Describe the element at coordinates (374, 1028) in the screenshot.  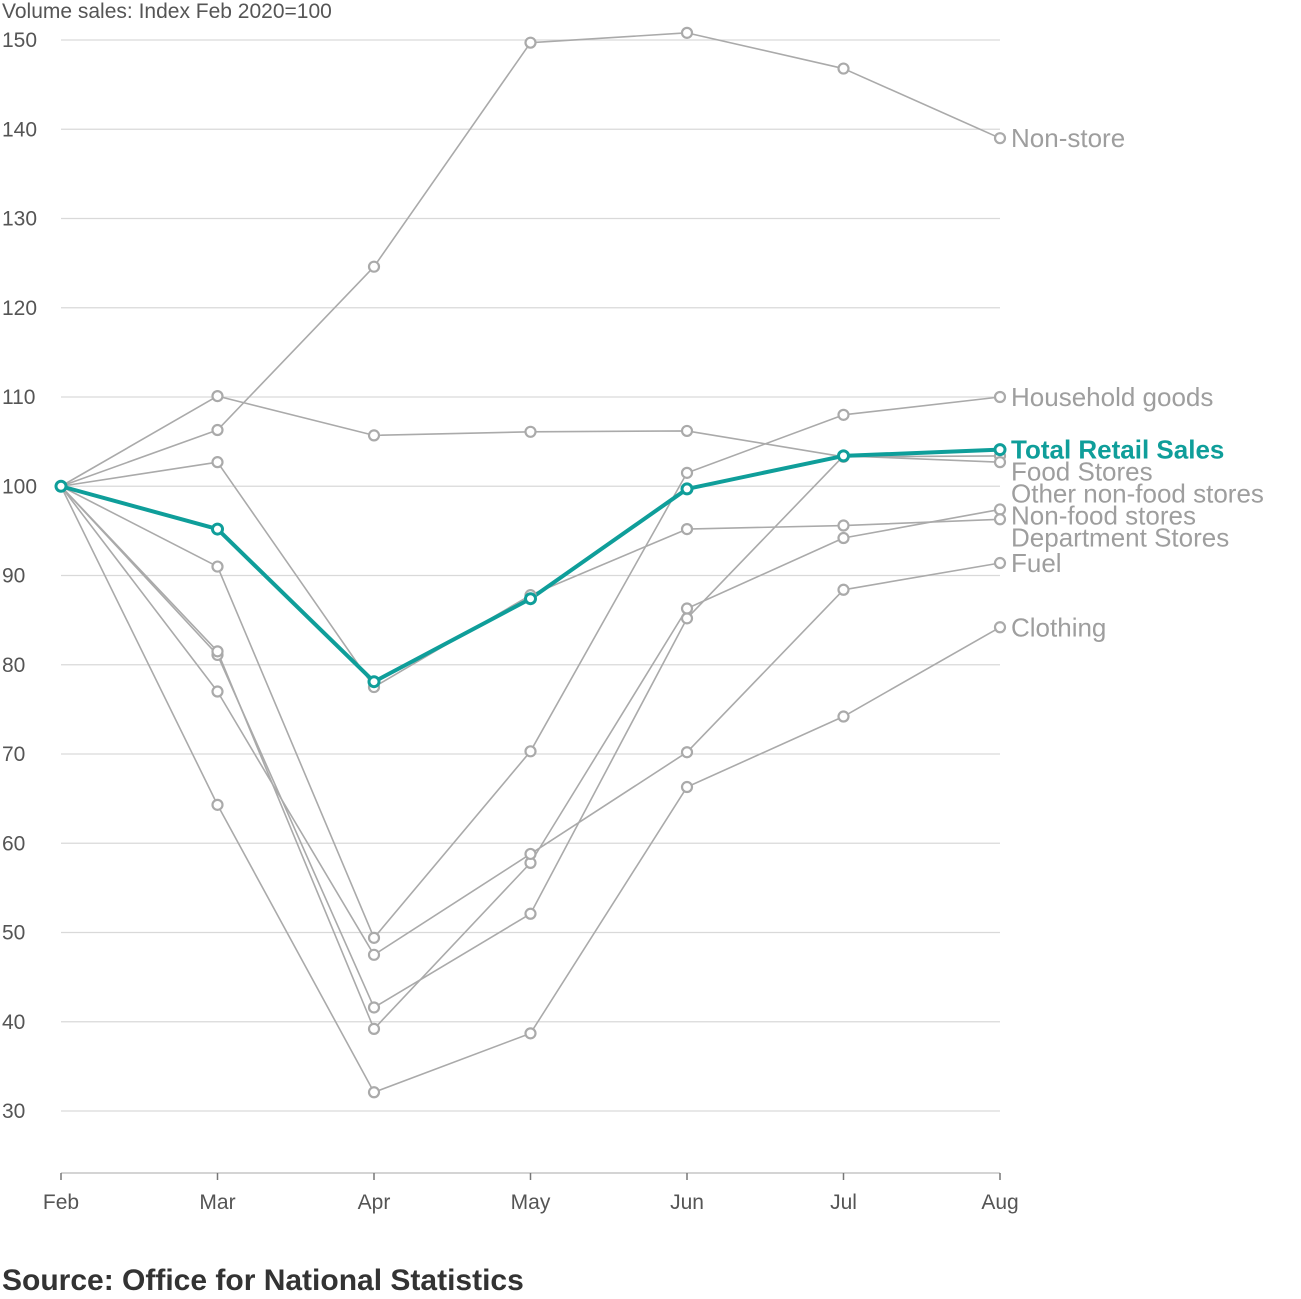
I see `point-non-food-stores-apr` at that location.